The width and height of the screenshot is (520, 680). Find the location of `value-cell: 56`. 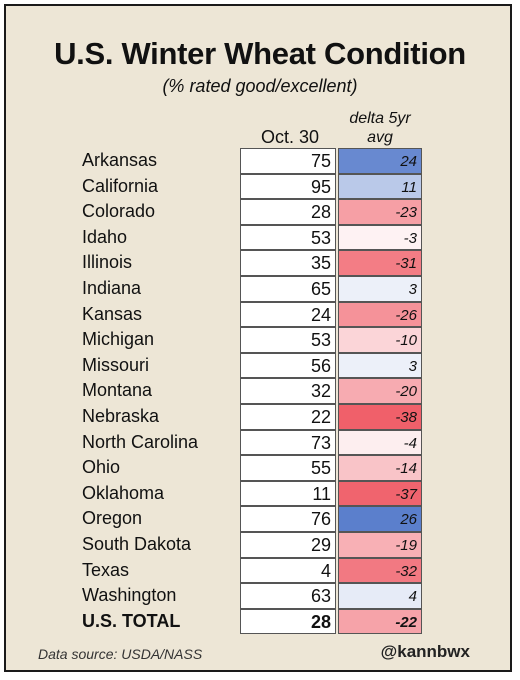

value-cell: 56 is located at coordinates (288, 365).